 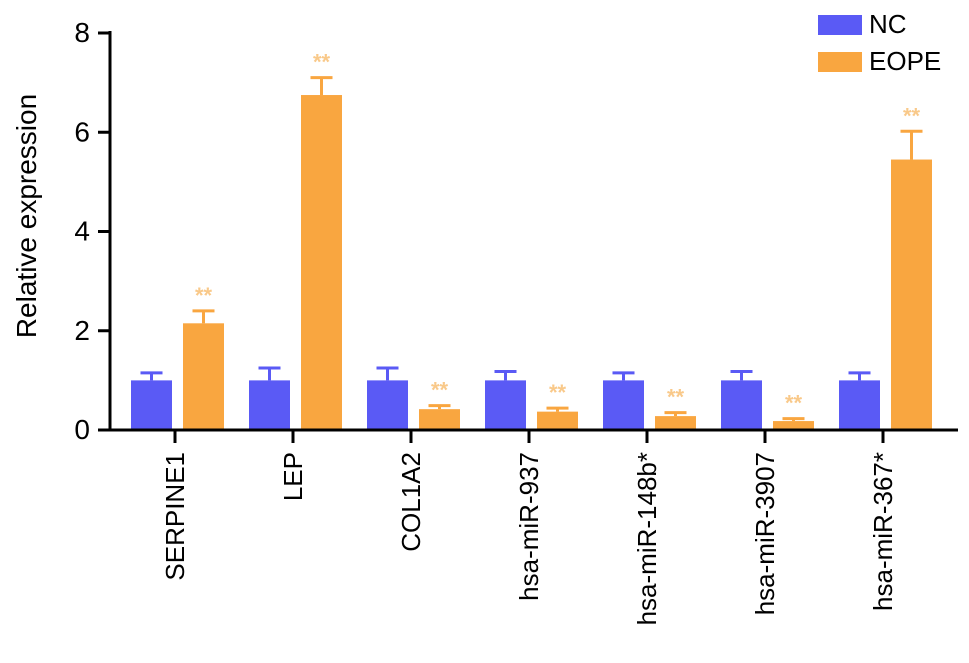 What do you see at coordinates (82, 429) in the screenshot?
I see `y-tick-label-0: 0` at bounding box center [82, 429].